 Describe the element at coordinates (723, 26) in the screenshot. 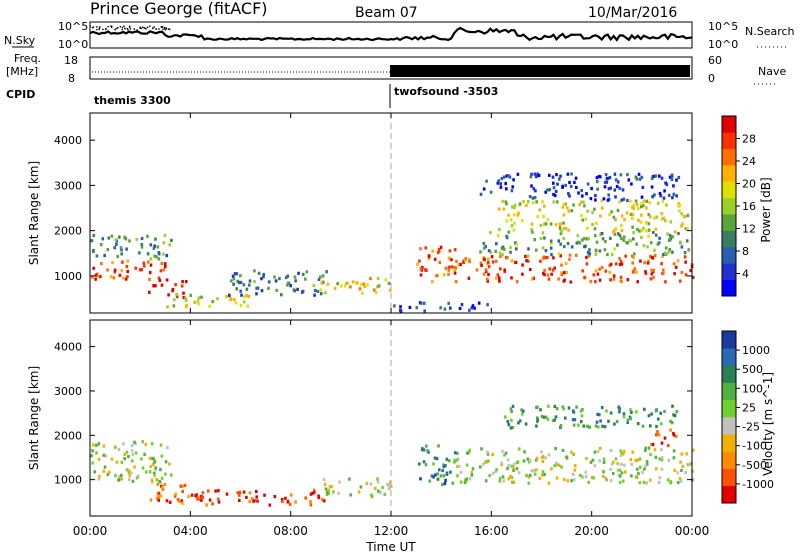

I see `nsky-tick-top-right: 10^5` at that location.